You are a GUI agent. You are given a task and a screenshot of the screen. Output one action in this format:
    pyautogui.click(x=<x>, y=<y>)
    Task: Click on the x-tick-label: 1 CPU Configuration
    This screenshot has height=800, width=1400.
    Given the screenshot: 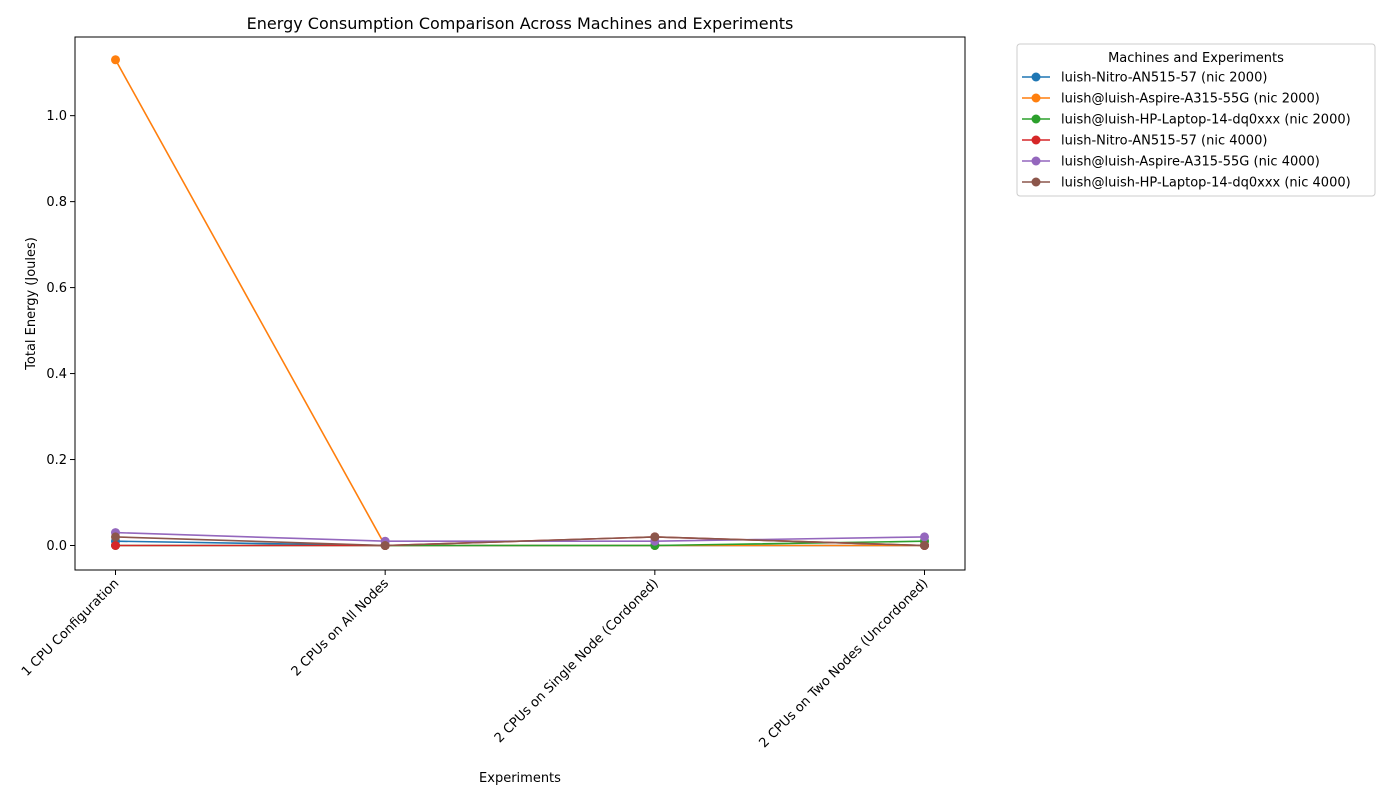 What is the action you would take?
    pyautogui.click(x=70, y=627)
    